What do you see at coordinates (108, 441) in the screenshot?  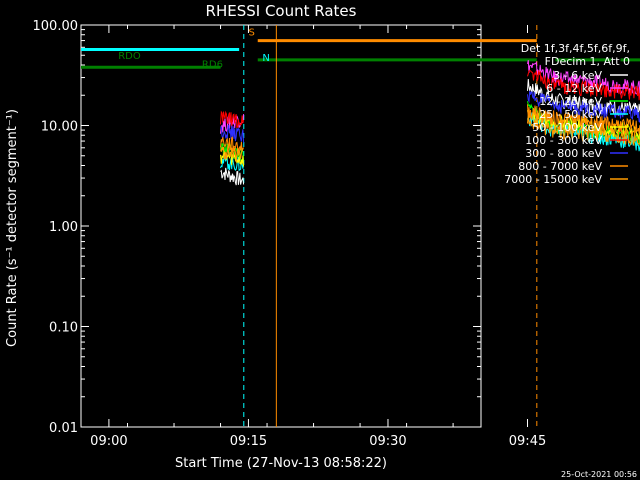 I see `x-tick-label: 09:00` at bounding box center [108, 441].